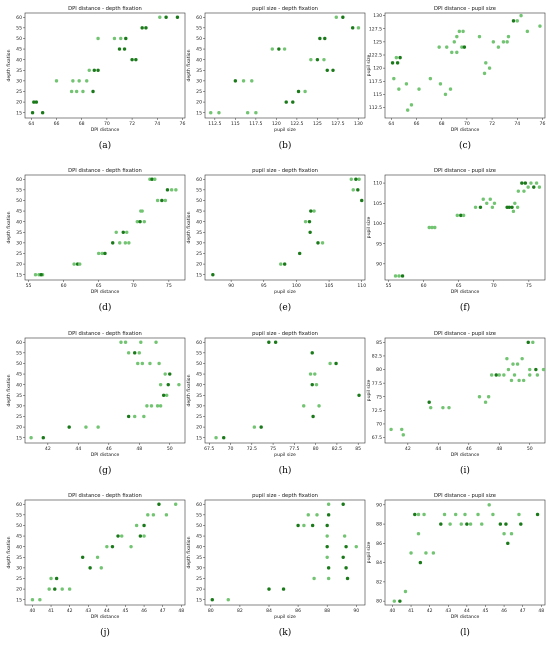 The height and width of the screenshot is (661, 550). I want to click on chart-title: DPI distance - pupil size, so click(465, 334).